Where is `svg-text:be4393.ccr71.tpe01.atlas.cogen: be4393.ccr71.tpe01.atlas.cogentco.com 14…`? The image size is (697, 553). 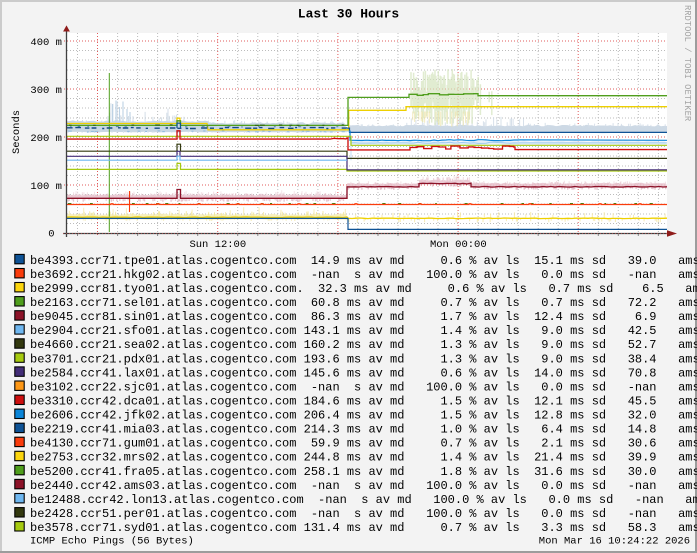
svg-text:be4393.ccr71.tpe01.atlas.cogen: be4393.ccr71.tpe01.atlas.cogentco.com 14… is located at coordinates (363, 261).